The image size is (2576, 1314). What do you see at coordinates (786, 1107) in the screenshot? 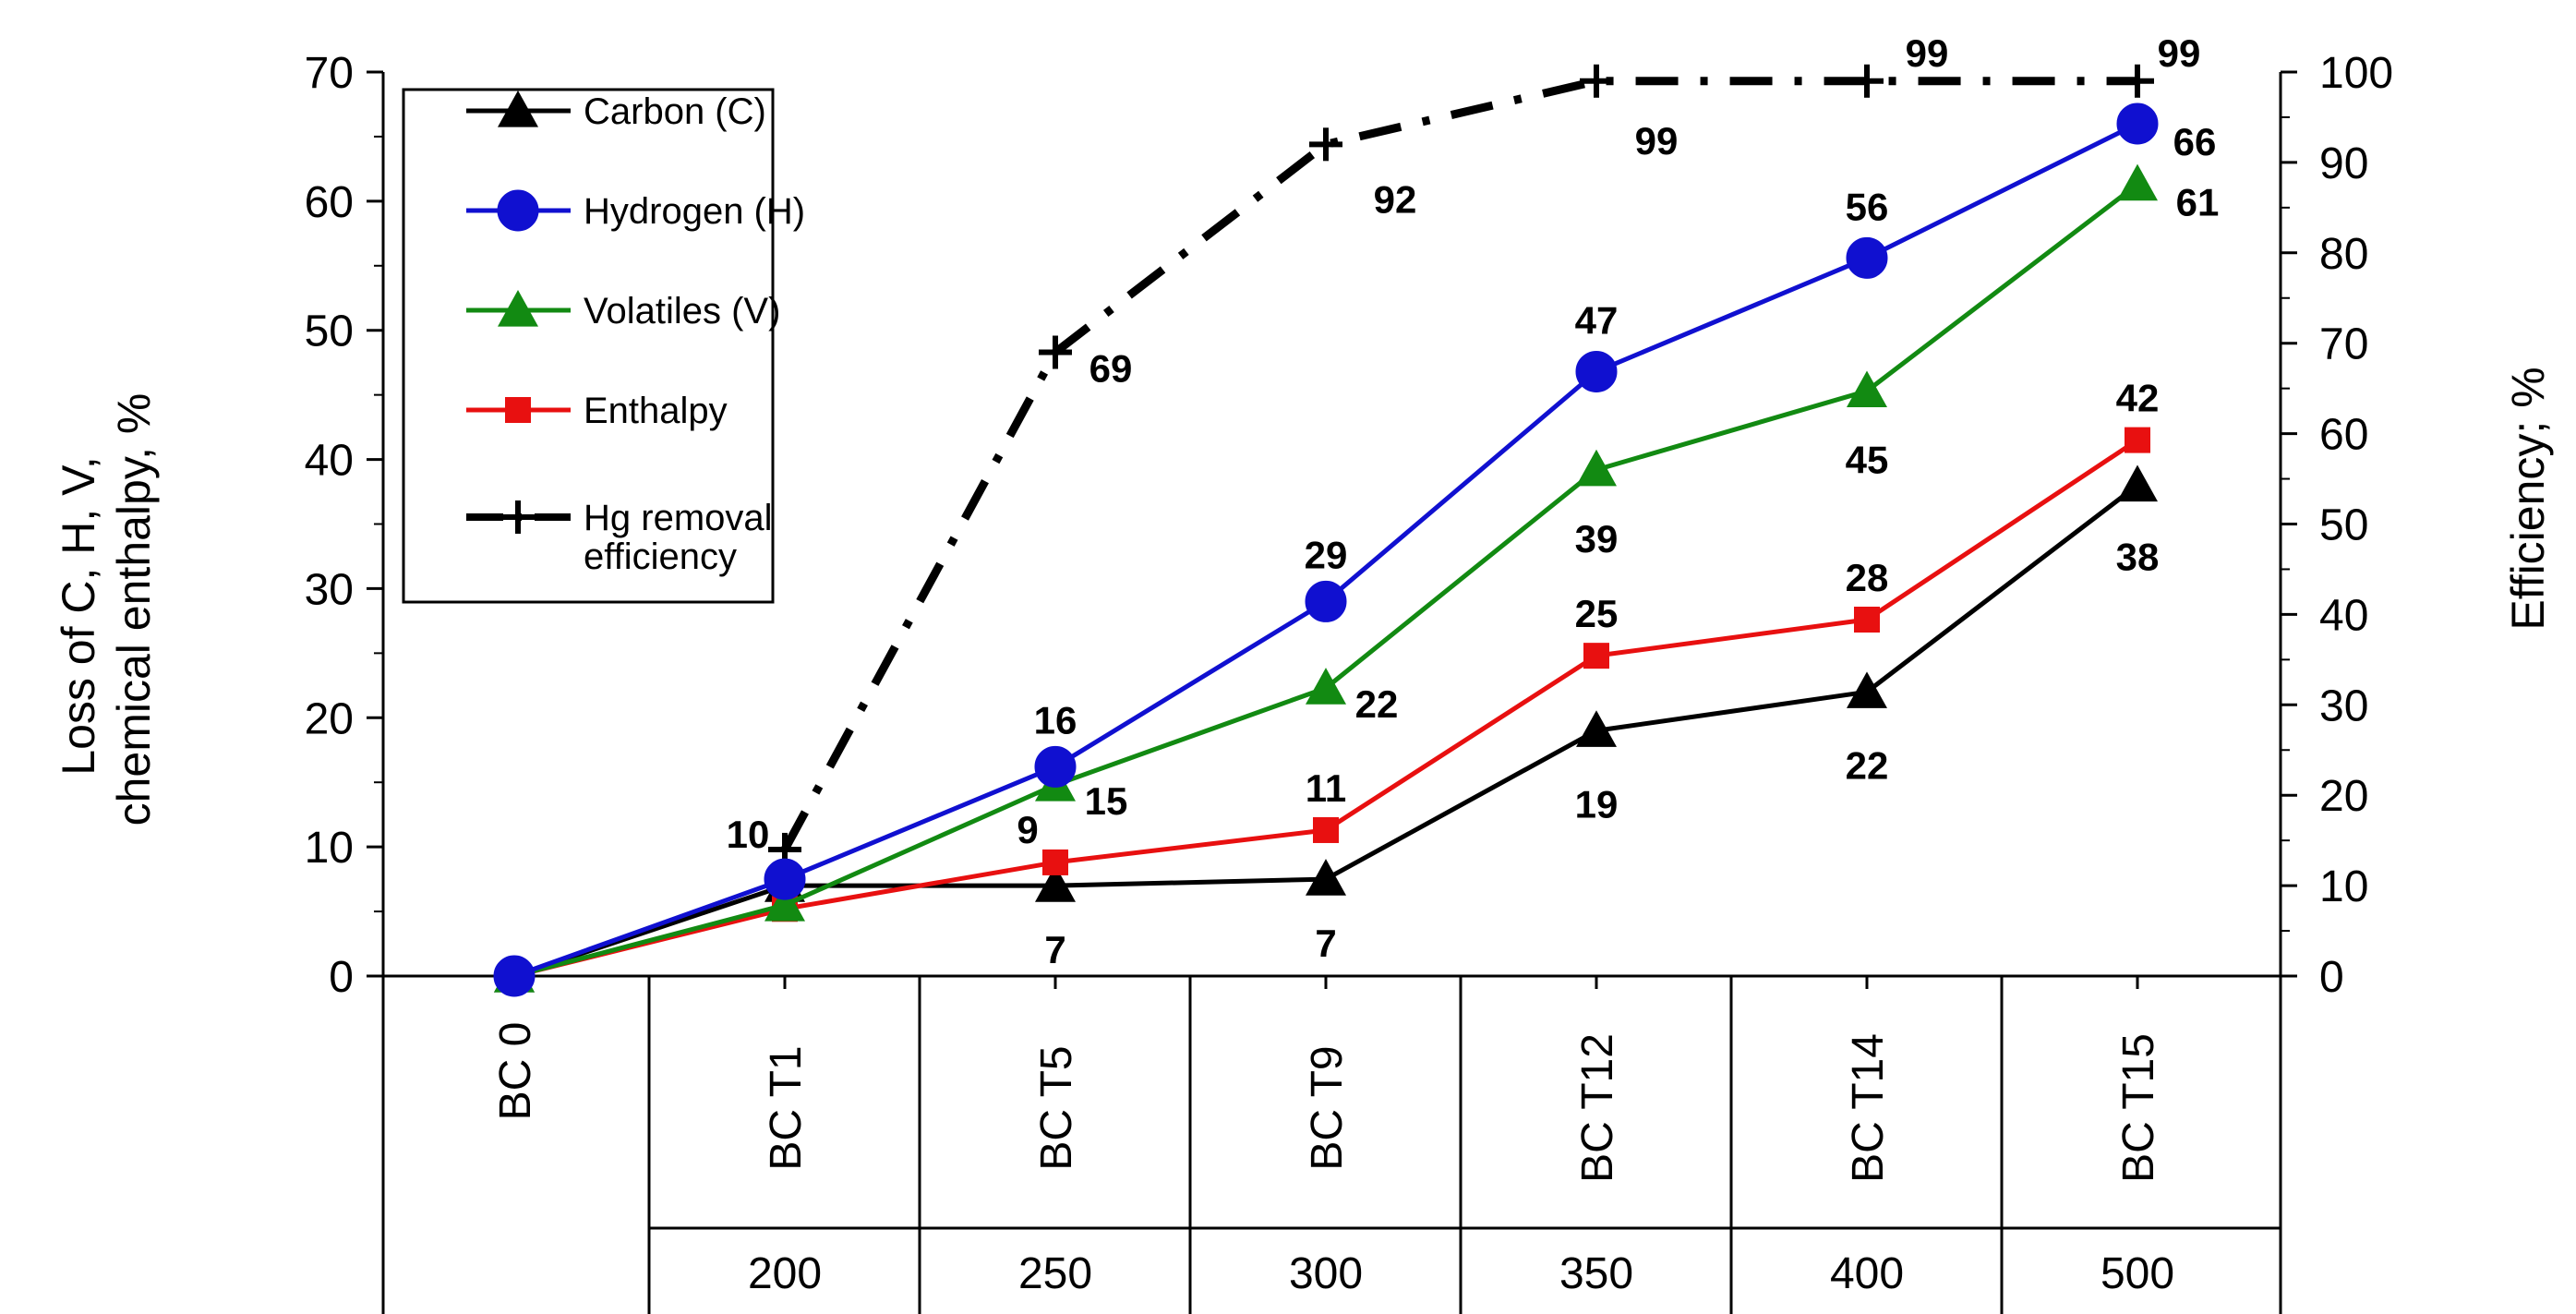
I see `category-label: BC T1` at bounding box center [786, 1107].